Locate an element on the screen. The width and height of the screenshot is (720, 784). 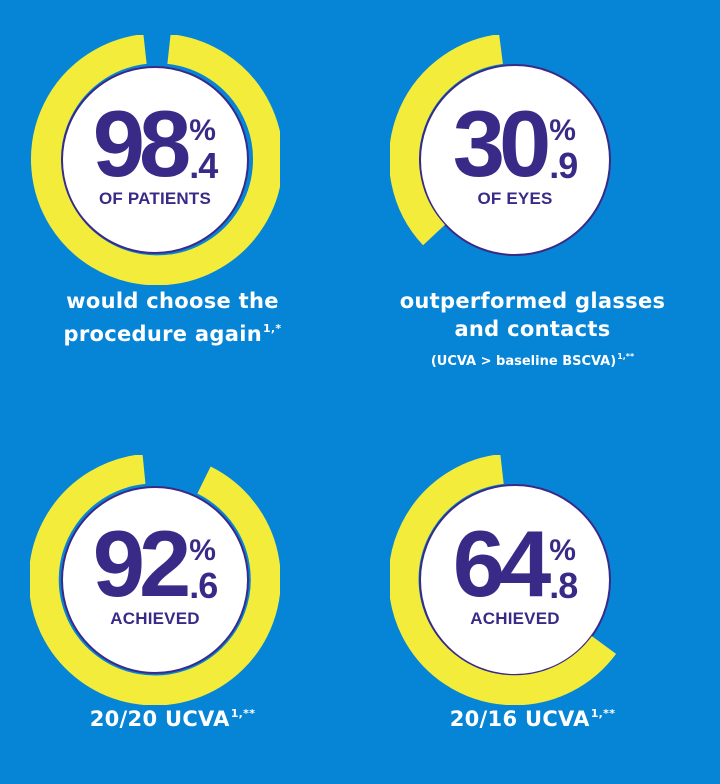
stat-caption-3: 20/20 UCVA1,** is located at coordinates (172, 716).